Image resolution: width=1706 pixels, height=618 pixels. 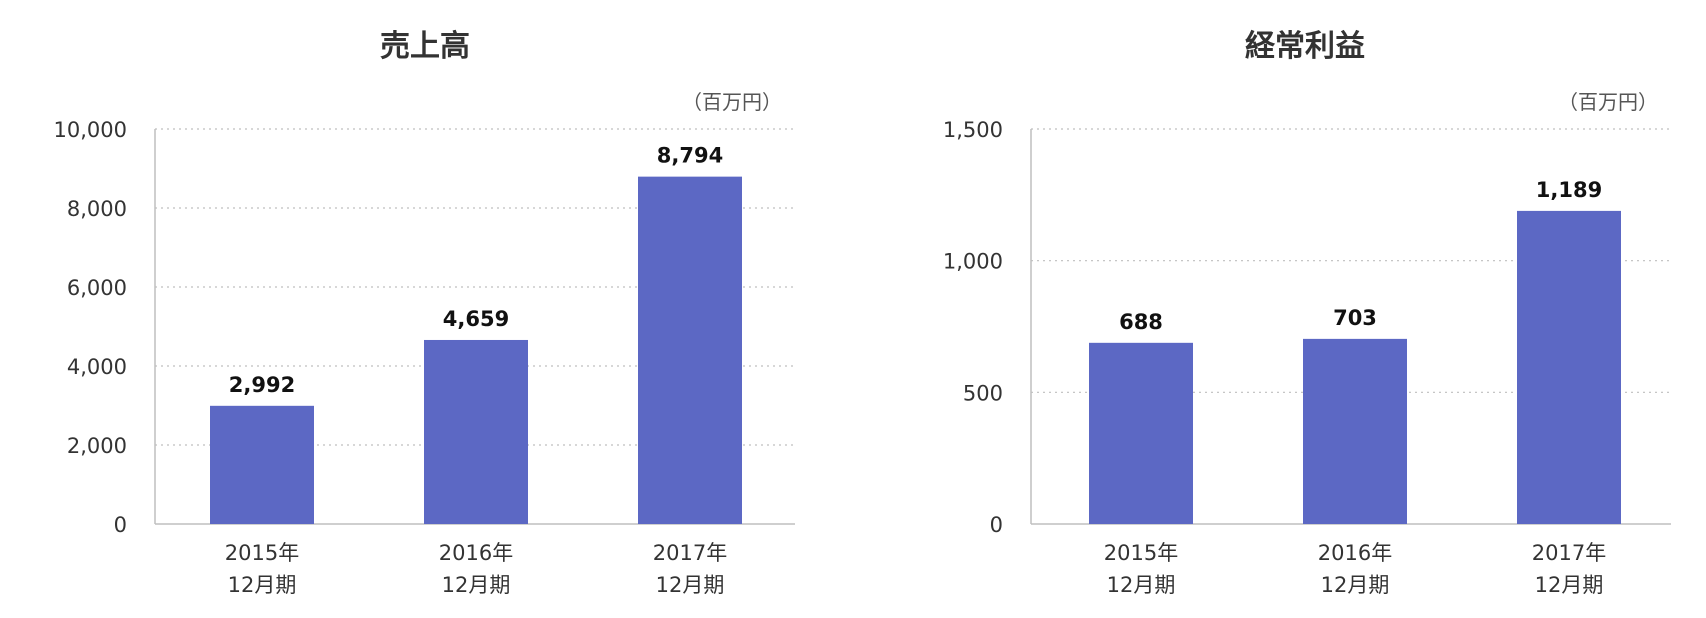 I want to click on y-tick-label: 1,500, so click(x=973, y=130).